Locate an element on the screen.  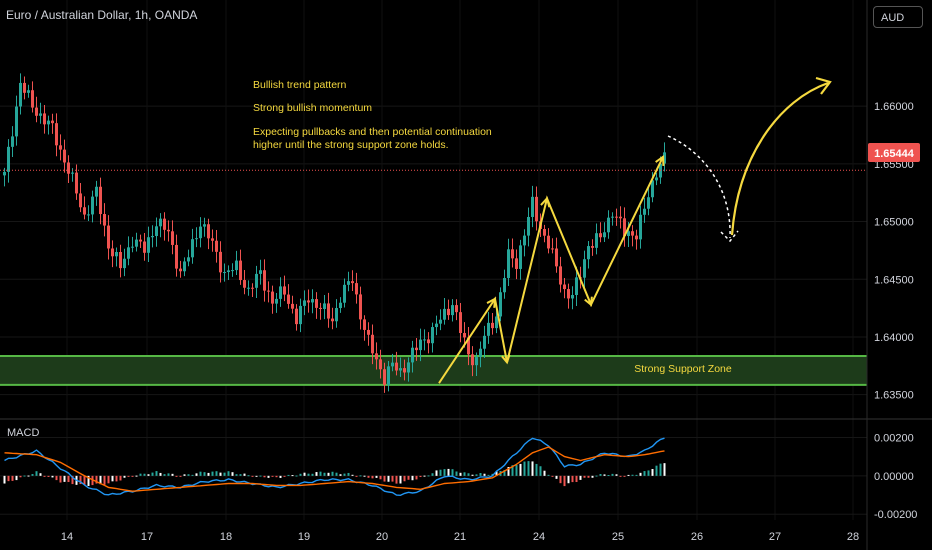
currency-button: AUD is located at coordinates (898, 17).